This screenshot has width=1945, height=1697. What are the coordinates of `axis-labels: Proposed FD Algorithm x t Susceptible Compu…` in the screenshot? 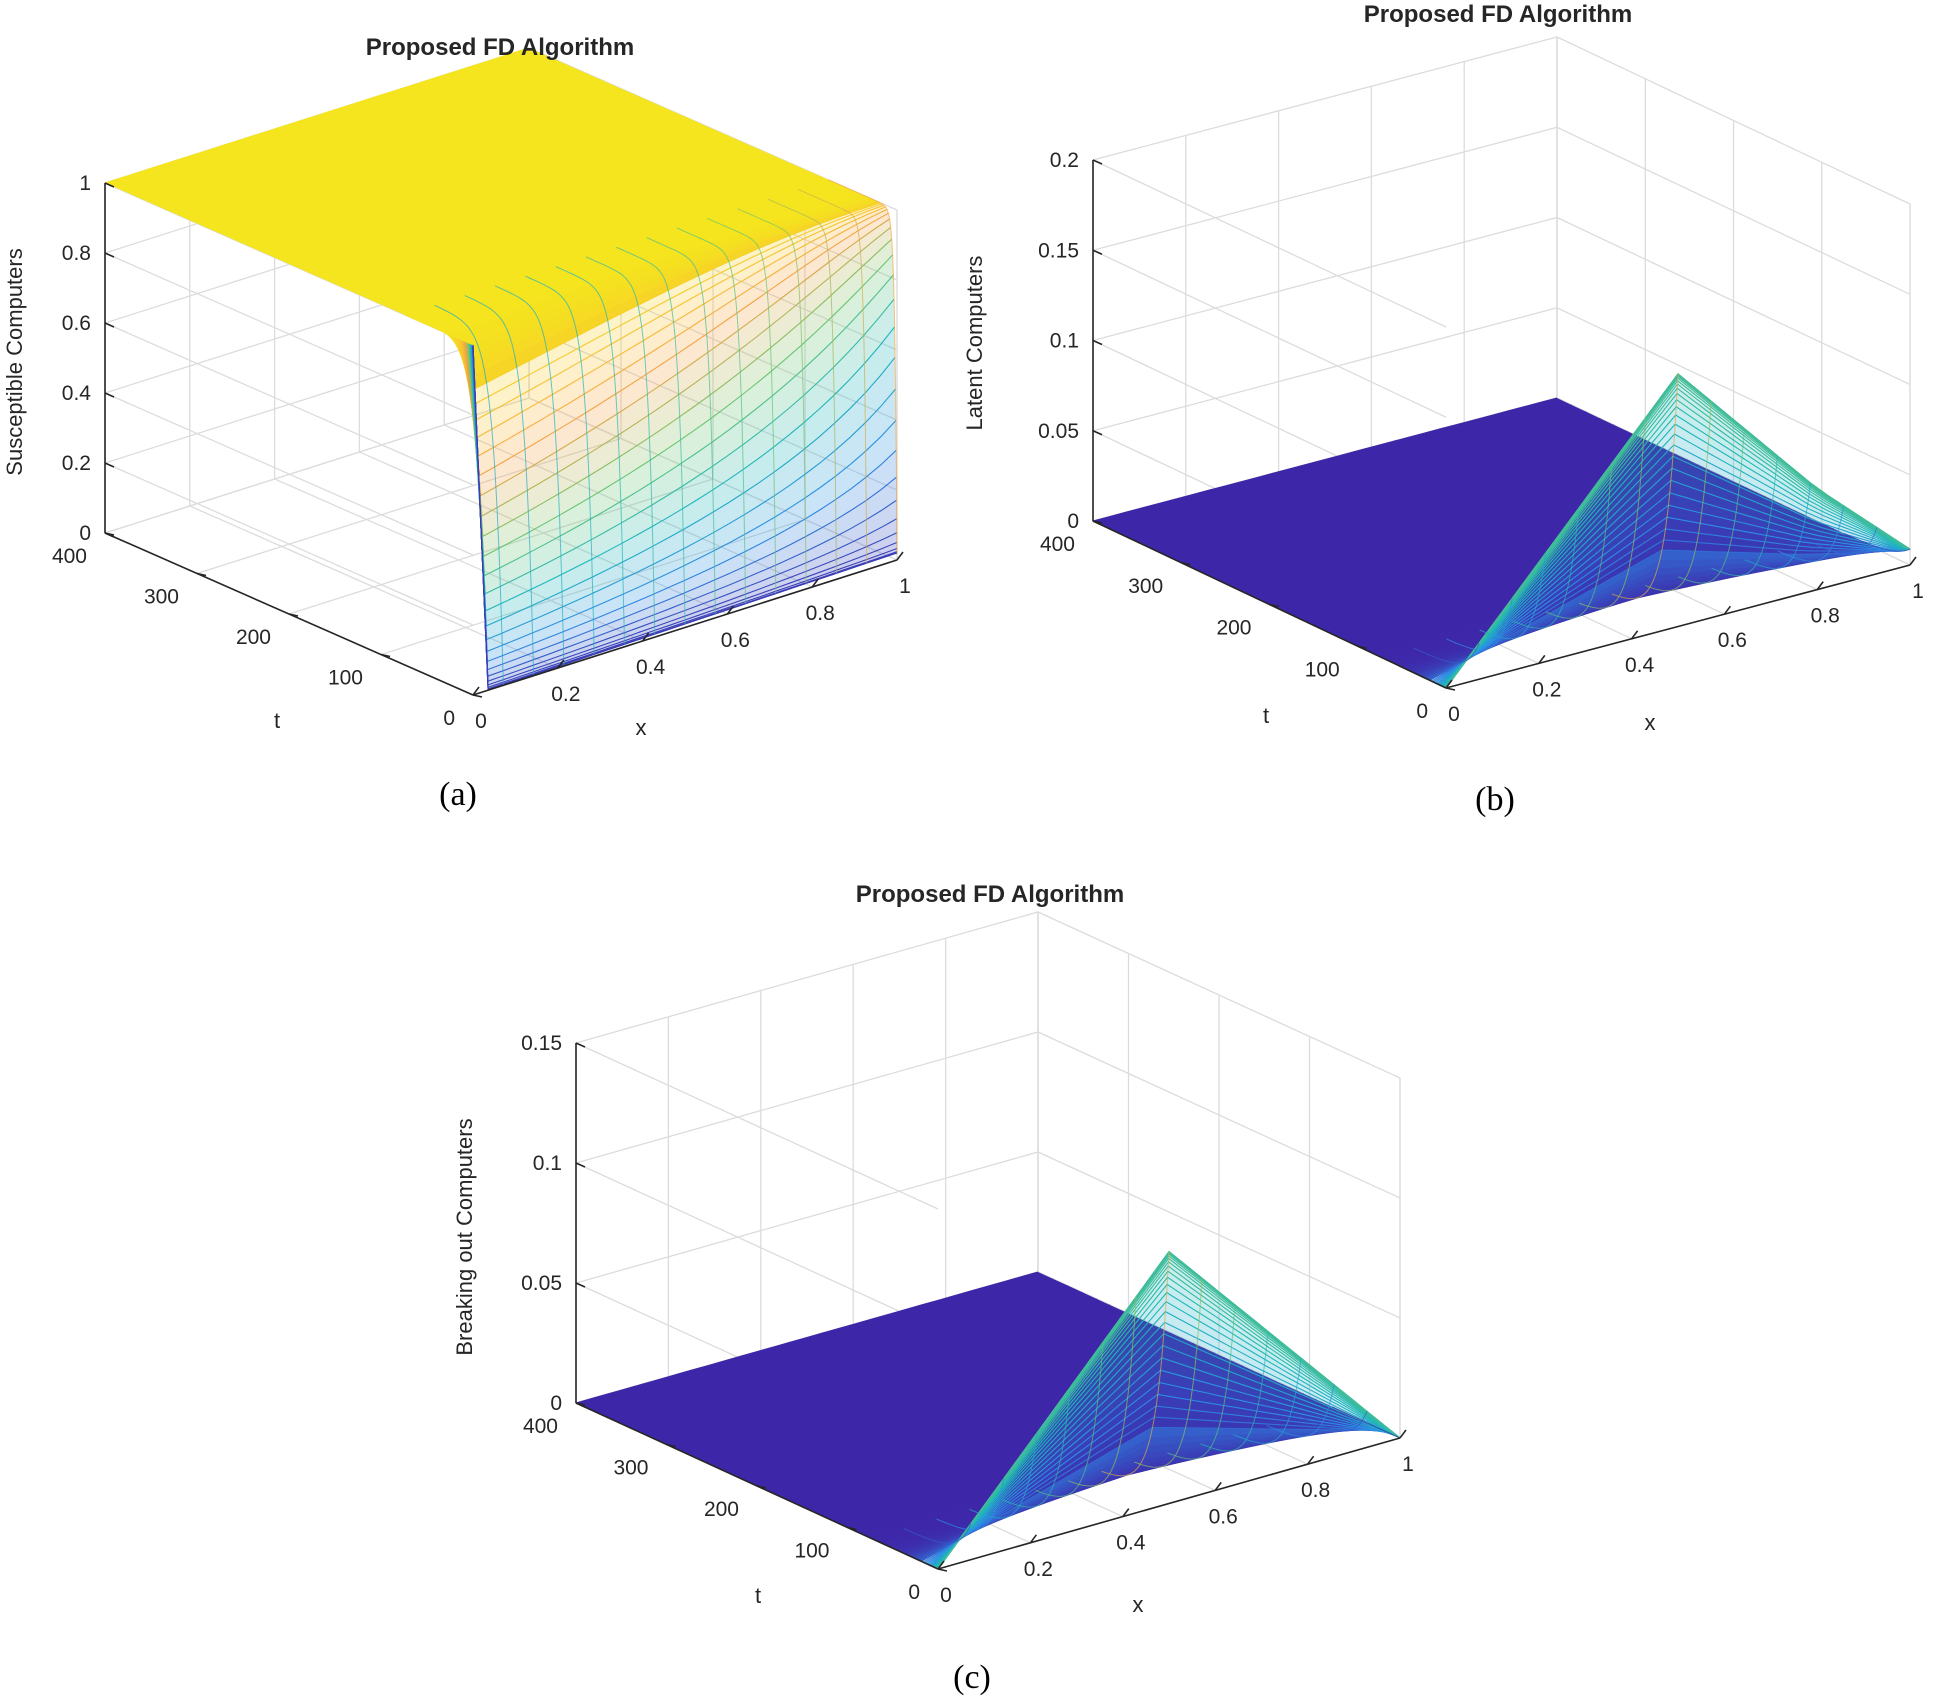 It's located at (324, 387).